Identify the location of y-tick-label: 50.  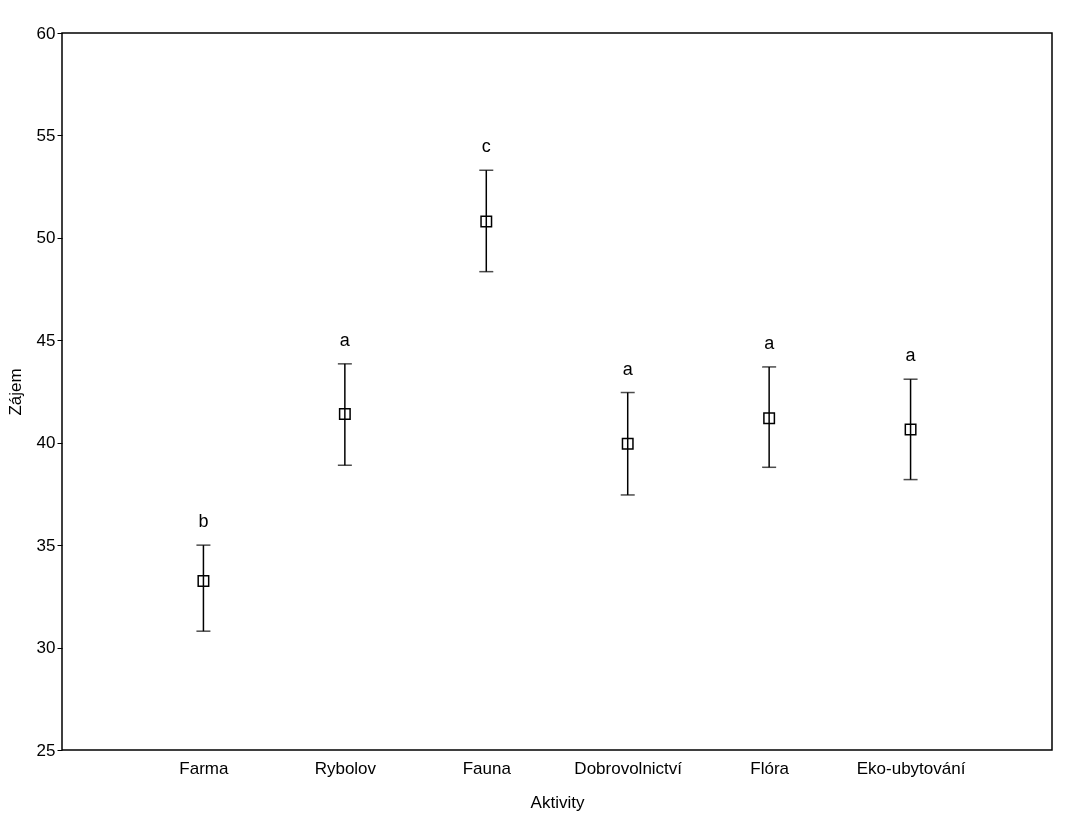
(46, 238).